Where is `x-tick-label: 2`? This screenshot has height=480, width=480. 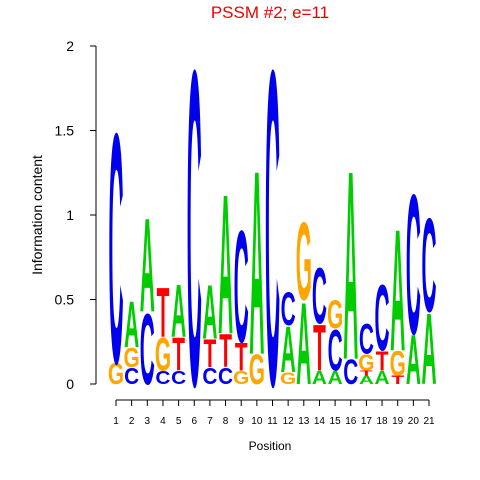 x-tick-label: 2 is located at coordinates (132, 421).